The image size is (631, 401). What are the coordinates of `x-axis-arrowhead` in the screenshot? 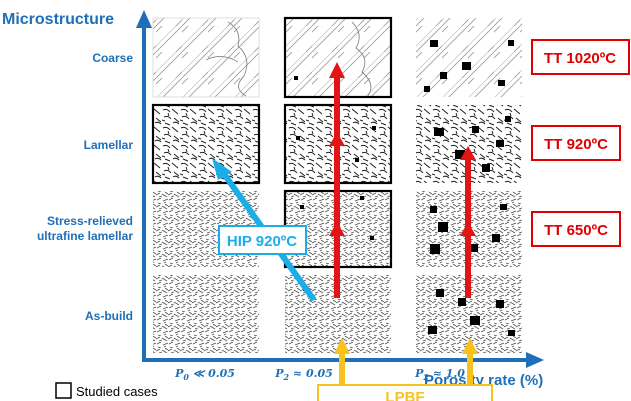 It's located at (535, 360).